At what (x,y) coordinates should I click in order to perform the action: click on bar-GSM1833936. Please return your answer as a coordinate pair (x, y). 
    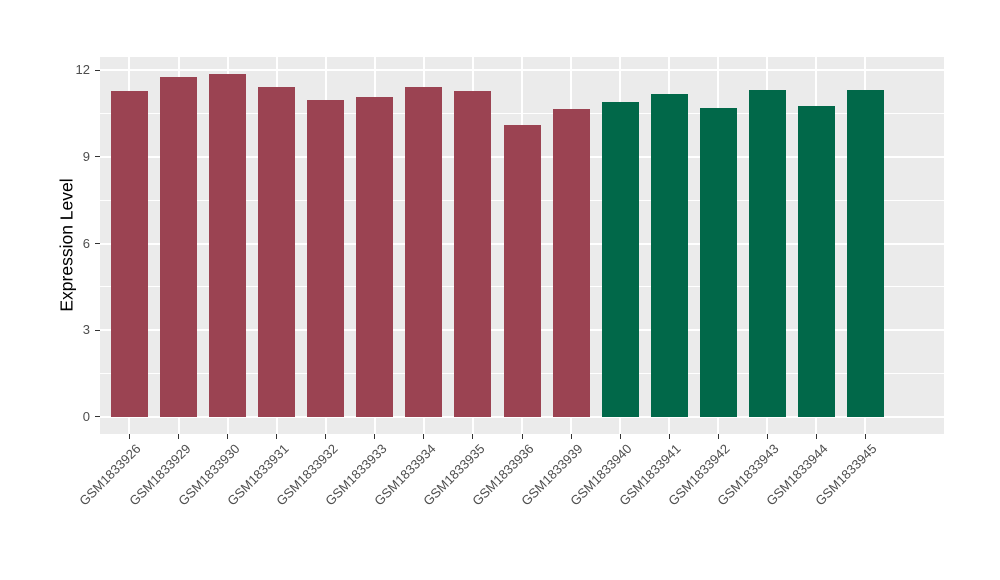
    Looking at the image, I should click on (522, 271).